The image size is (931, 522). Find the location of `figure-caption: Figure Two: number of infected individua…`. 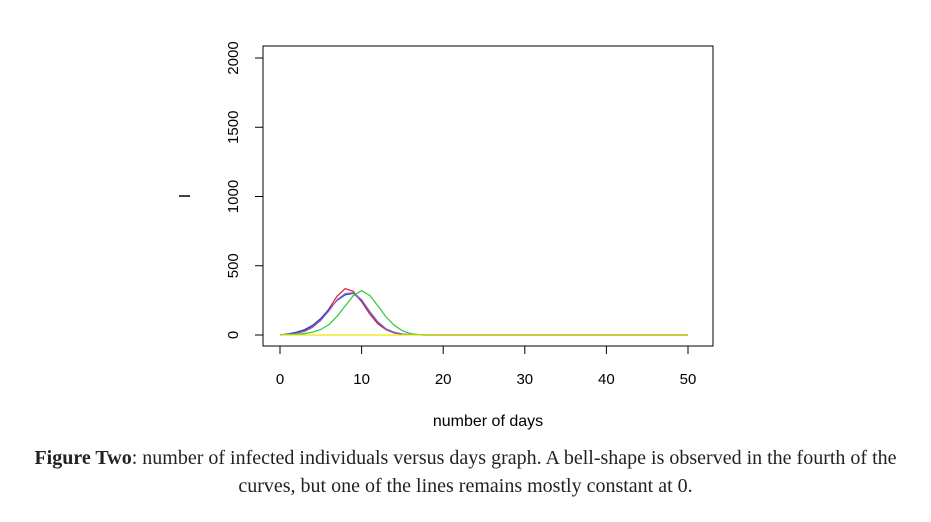

figure-caption: Figure Two: number of infected individua… is located at coordinates (465, 472).